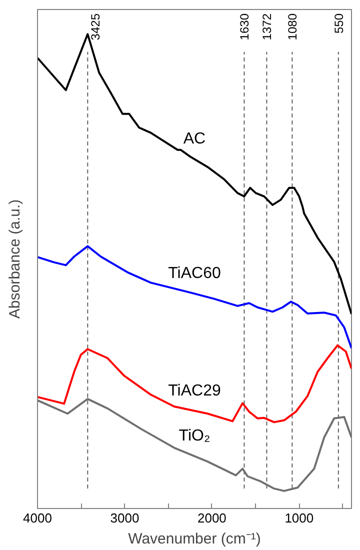  I want to click on ref-line-label: 1630, so click(245, 26).